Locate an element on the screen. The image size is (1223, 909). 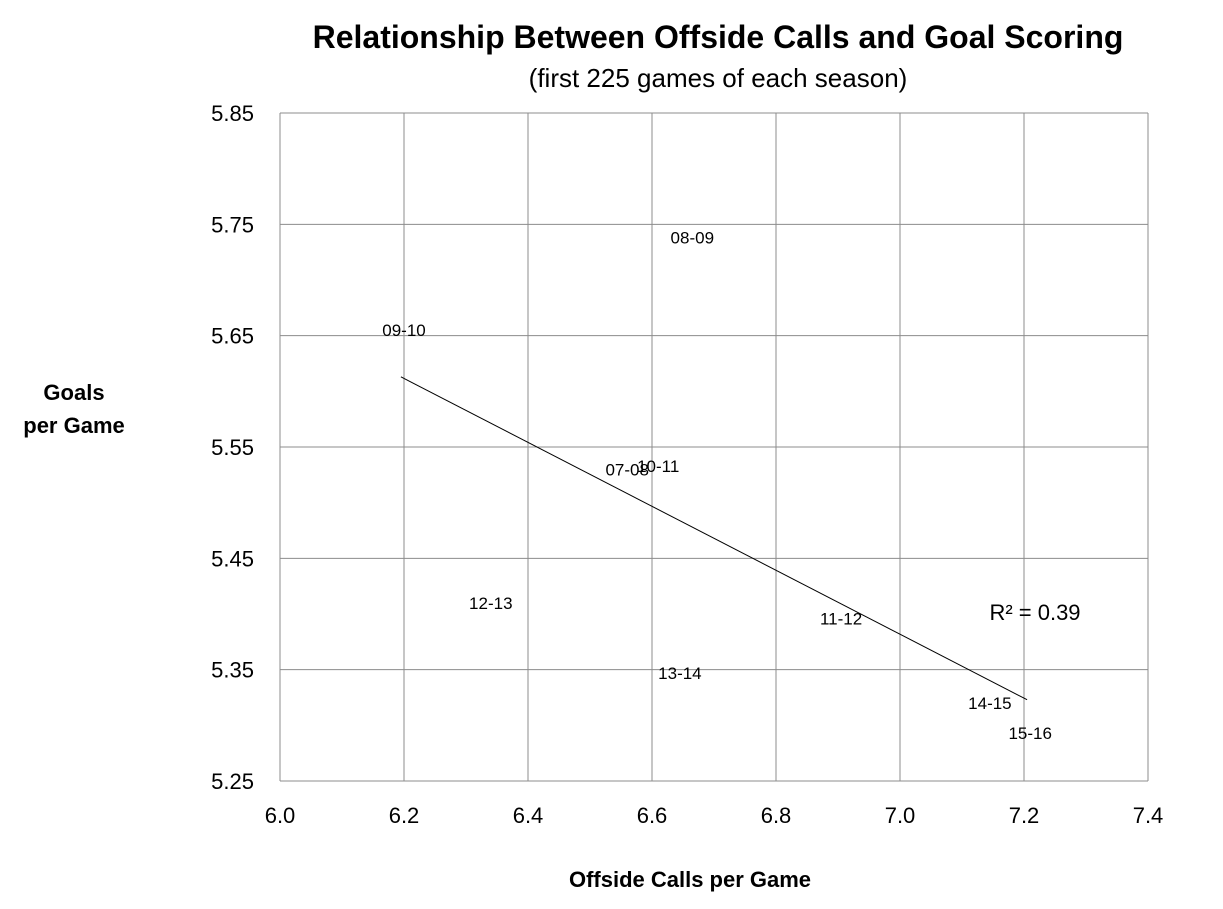
y-tick-label: 5.25 is located at coordinates (232, 781).